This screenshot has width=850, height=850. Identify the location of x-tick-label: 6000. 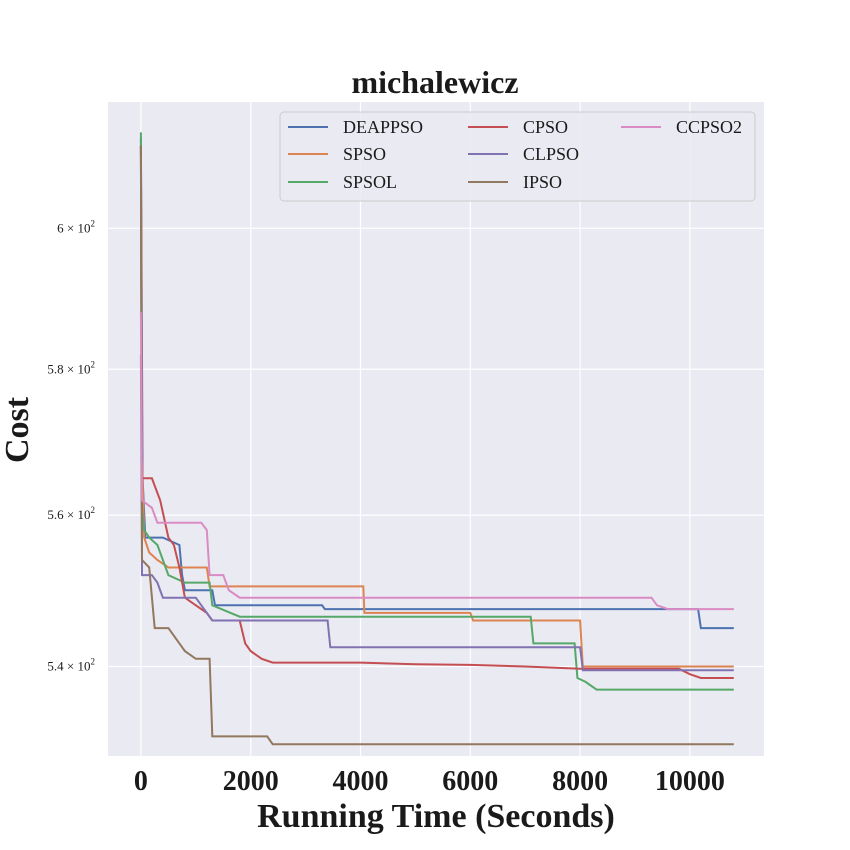
(470, 781).